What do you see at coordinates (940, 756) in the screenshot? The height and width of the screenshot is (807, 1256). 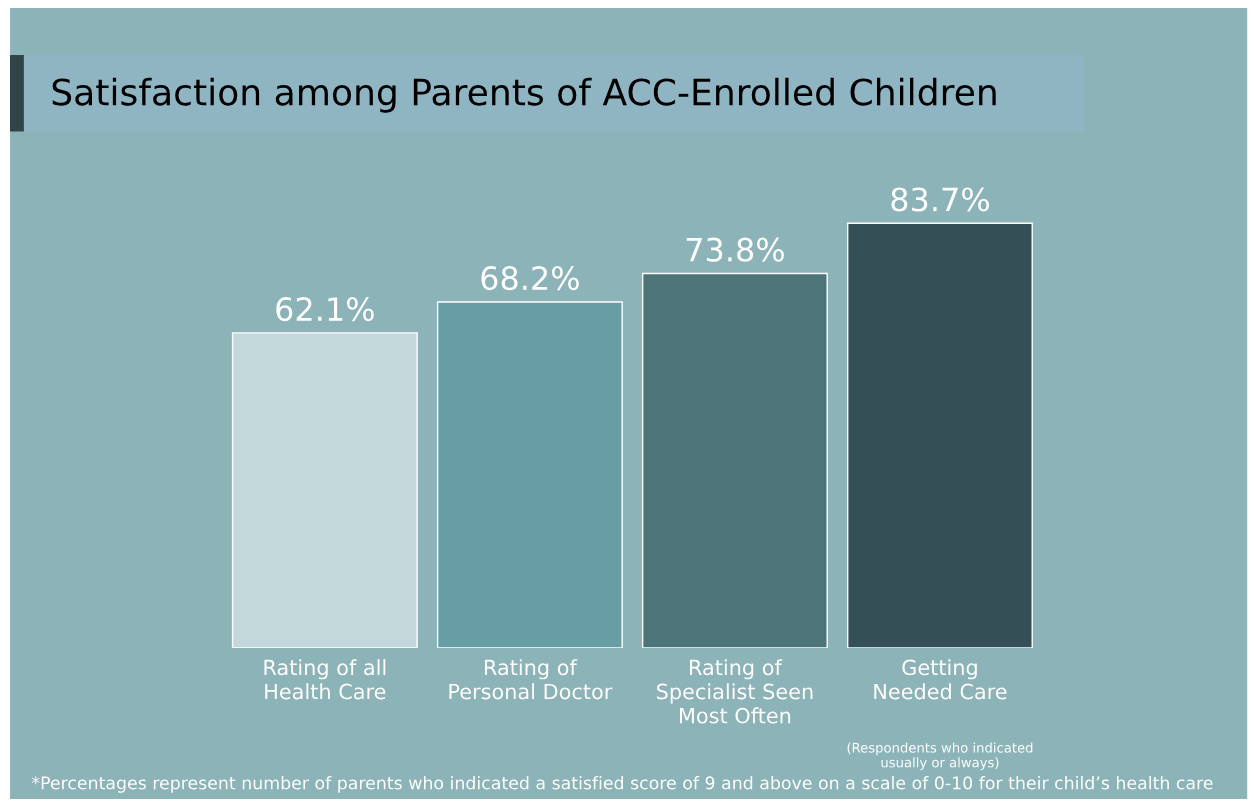 I see `text: (Respondents who indicated usually or always)` at bounding box center [940, 756].